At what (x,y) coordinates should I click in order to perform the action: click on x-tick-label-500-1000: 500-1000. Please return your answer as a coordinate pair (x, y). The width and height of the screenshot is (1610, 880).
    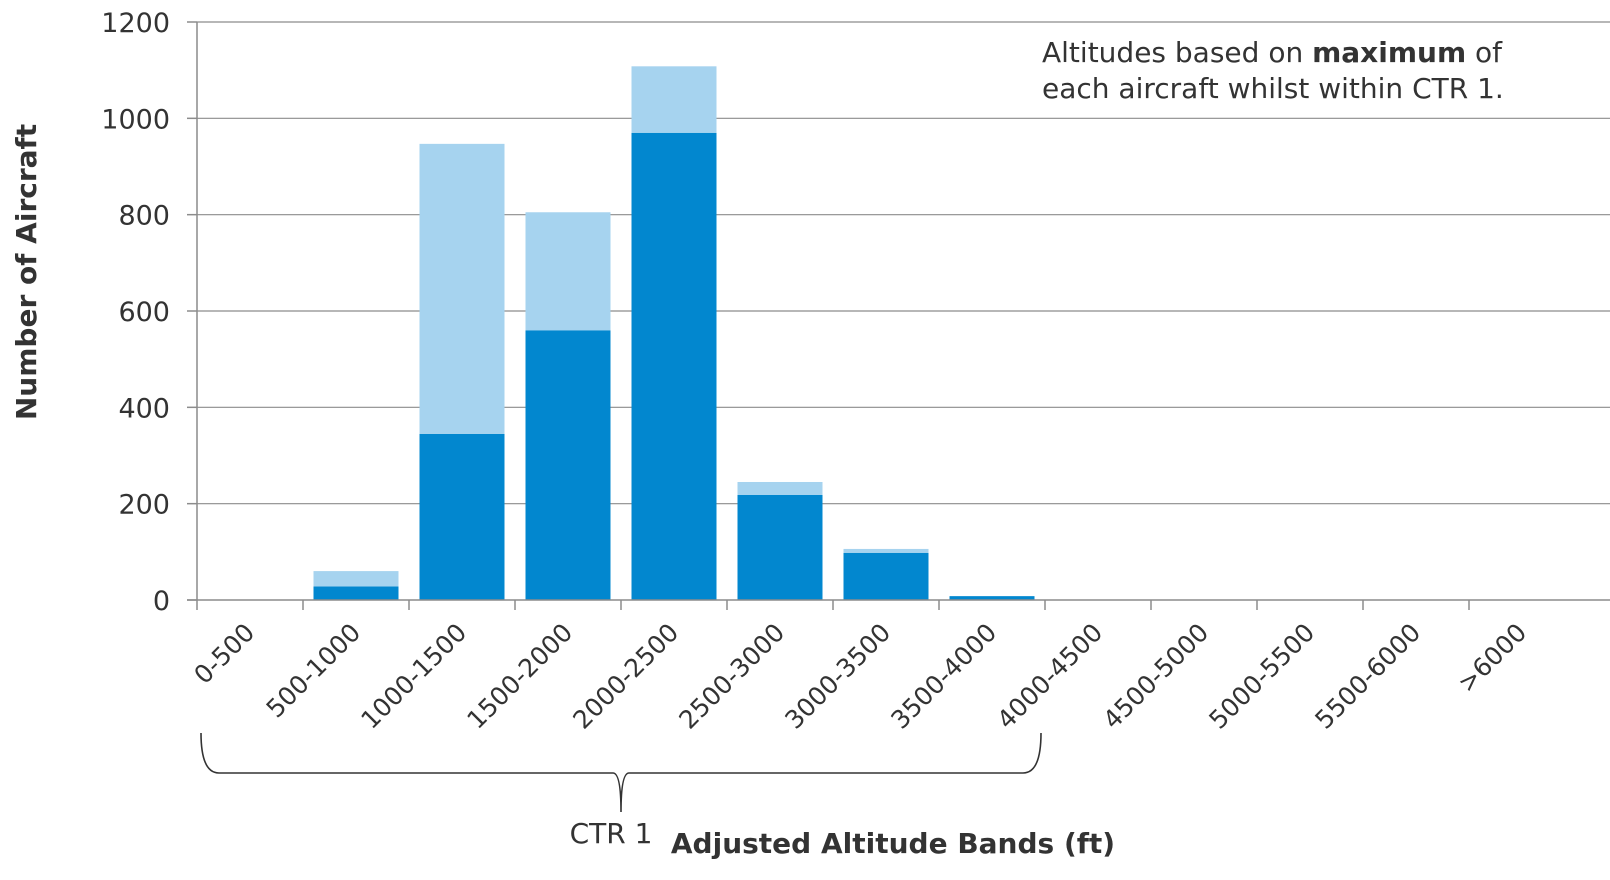
    Looking at the image, I should click on (314, 671).